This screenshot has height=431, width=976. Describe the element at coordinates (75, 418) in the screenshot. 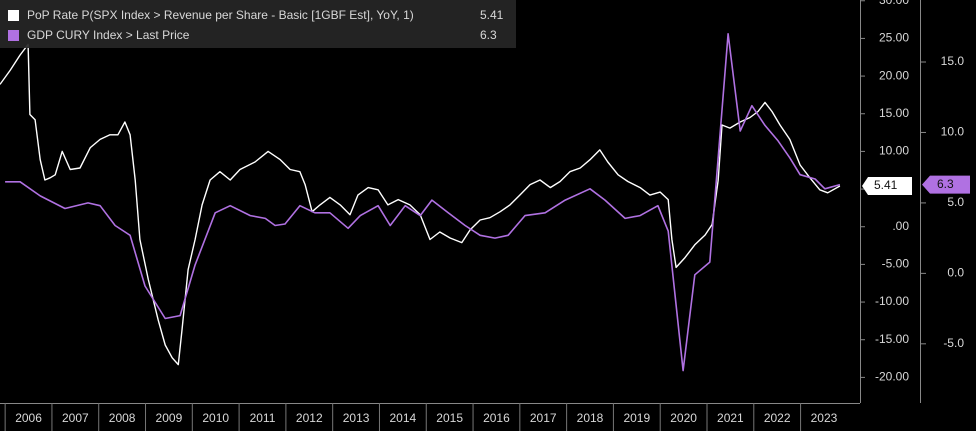

I see `x-tick-label: 2007` at that location.